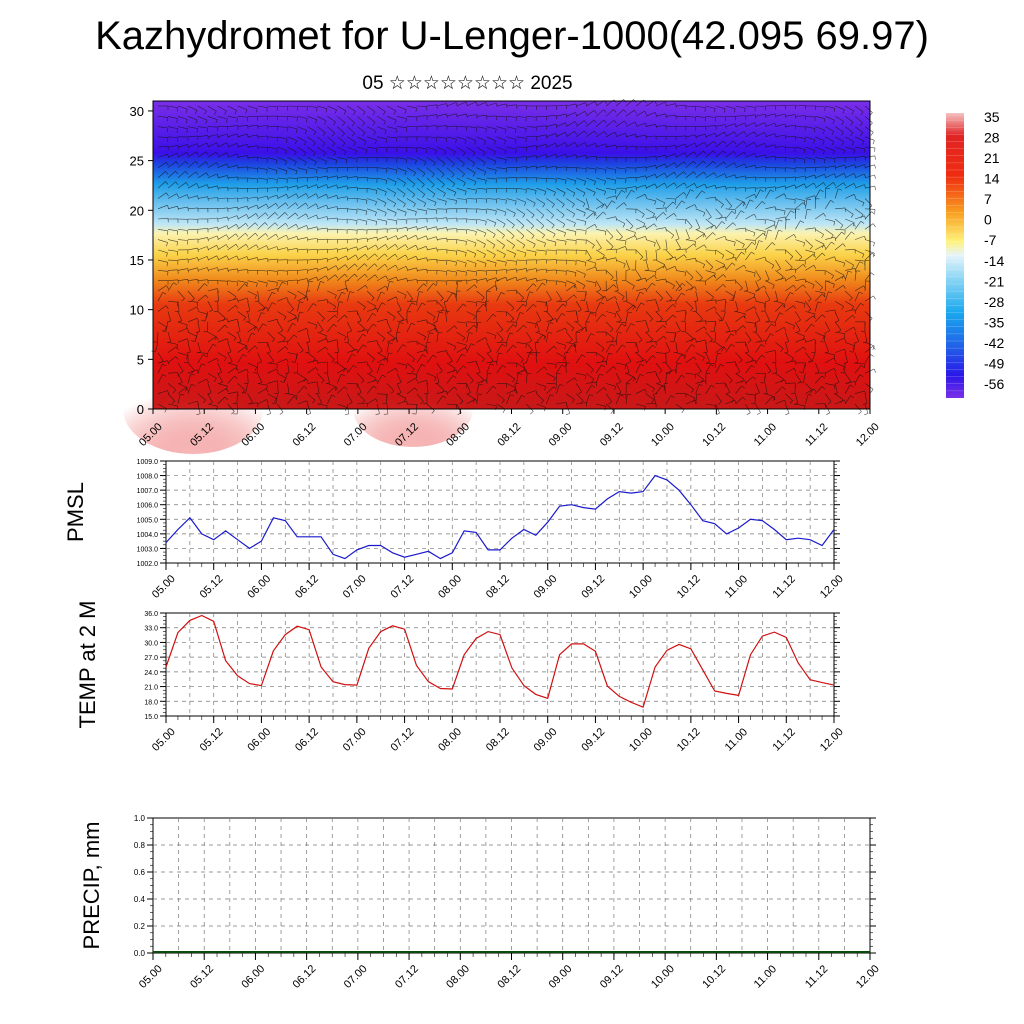 The width and height of the screenshot is (1024, 1024). Describe the element at coordinates (307, 587) in the screenshot. I see `pmsl-x-tick-label: 06.12` at that location.